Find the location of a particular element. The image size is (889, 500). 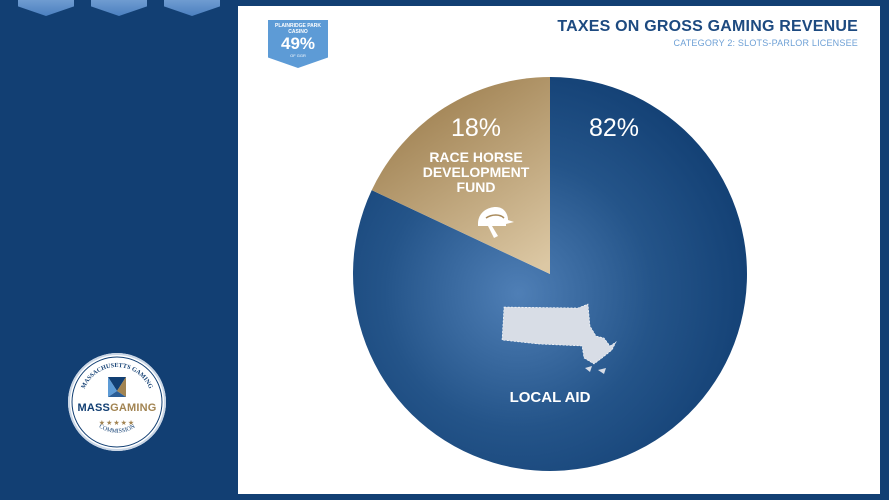

slice-label-race-horse-fund-line-3: FUND is located at coordinates (476, 187).